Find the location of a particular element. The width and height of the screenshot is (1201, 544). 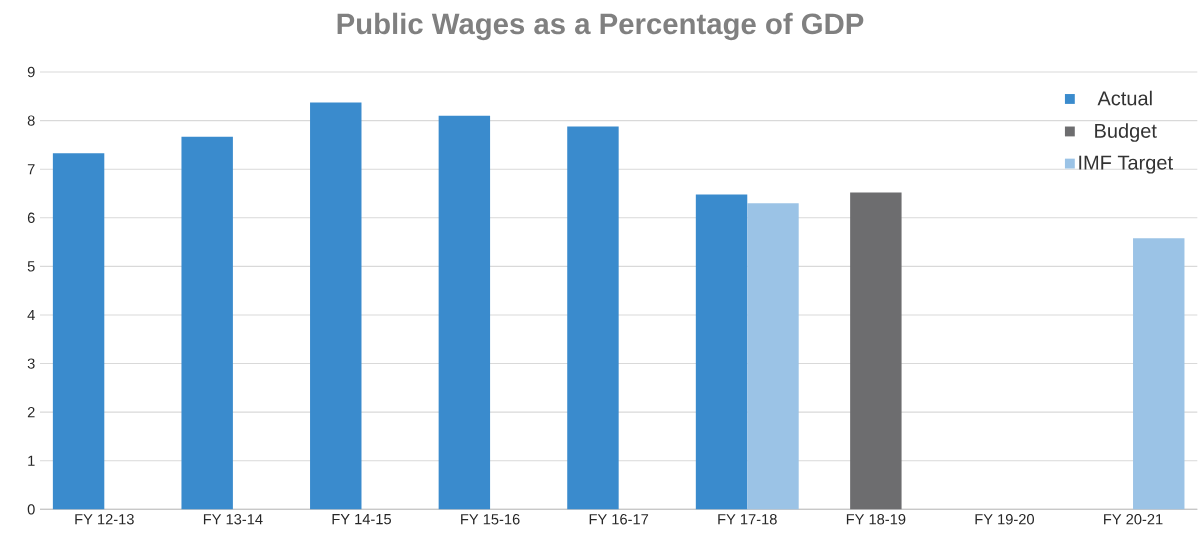

y-tick-label: 9 is located at coordinates (31, 72).